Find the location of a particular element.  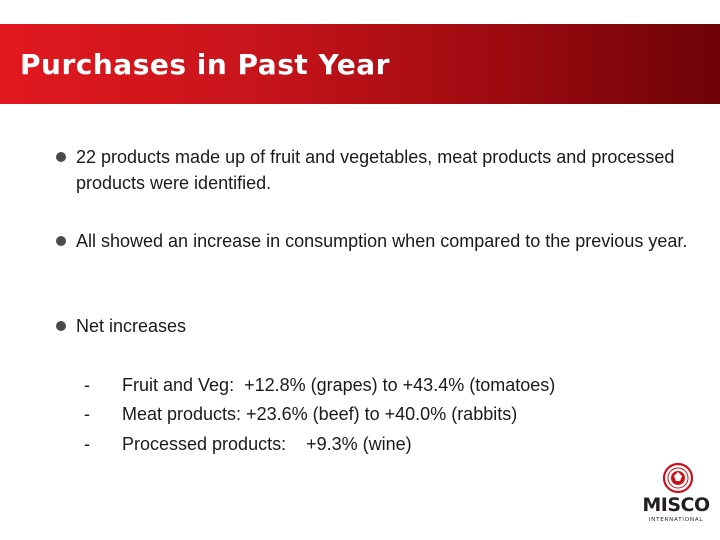

slide-title: Purchases in Past Year is located at coordinates (205, 64).